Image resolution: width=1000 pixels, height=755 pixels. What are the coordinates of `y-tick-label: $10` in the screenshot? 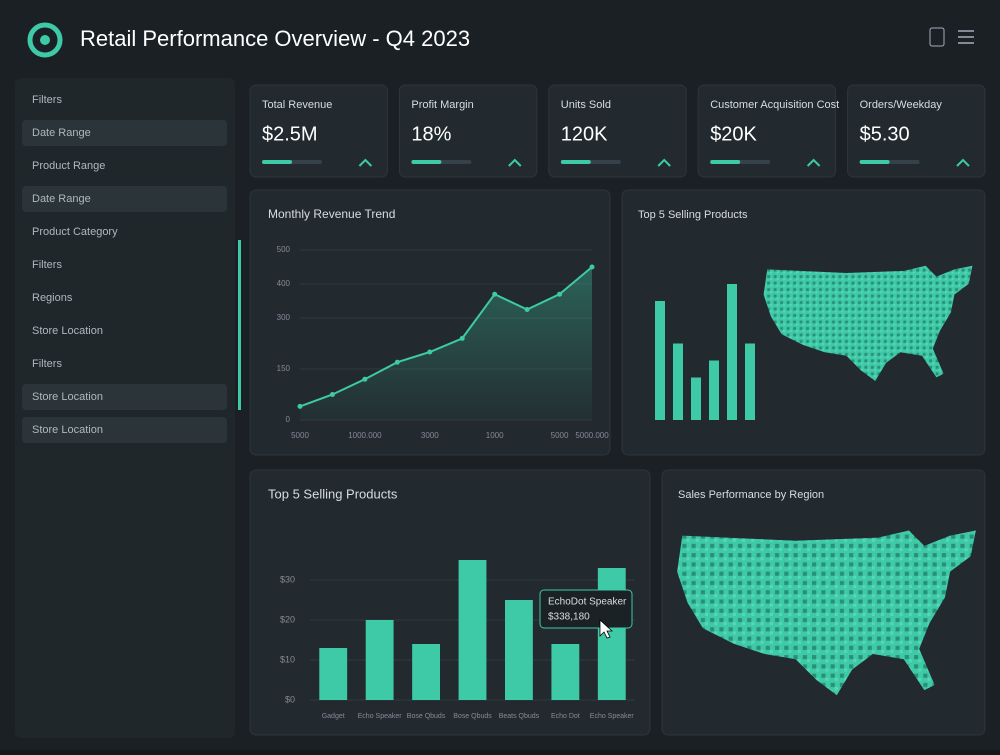 It's located at (287, 659).